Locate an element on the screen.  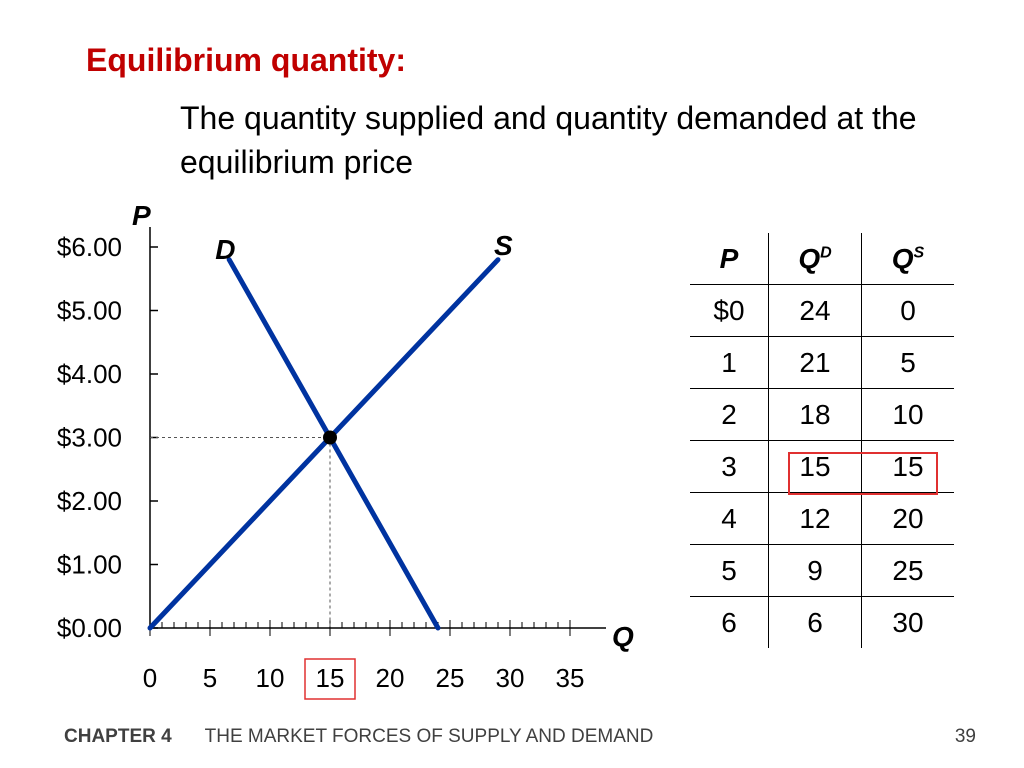
cell-qs: 10 is located at coordinates (907, 414).